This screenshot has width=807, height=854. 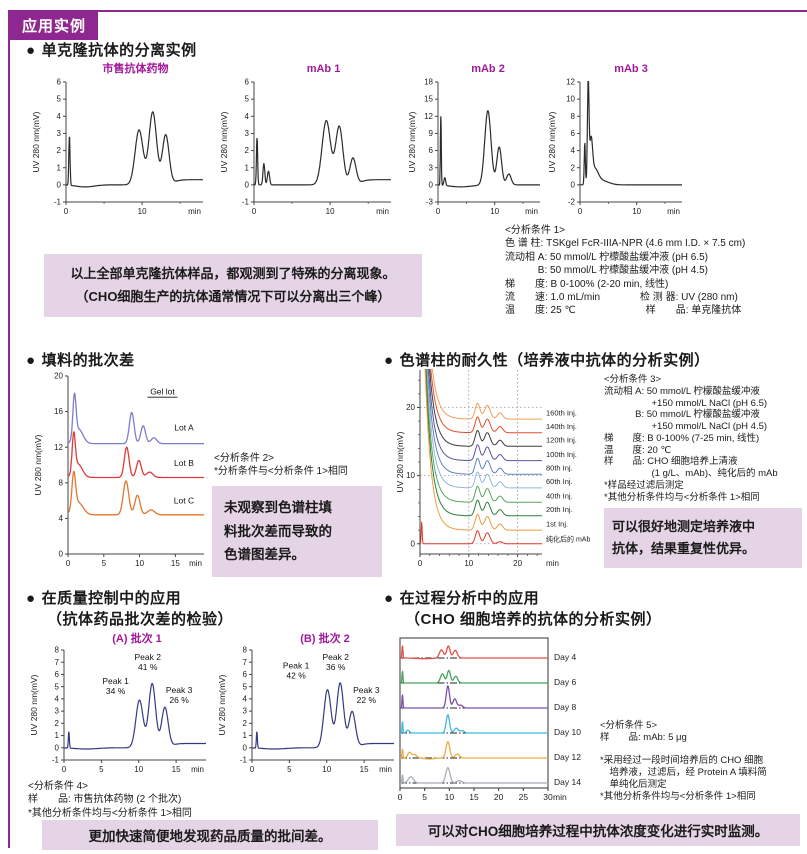 What do you see at coordinates (140, 619) in the screenshot?
I see `section4-title-line2: （抗体药品批次差的检验）` at bounding box center [140, 619].